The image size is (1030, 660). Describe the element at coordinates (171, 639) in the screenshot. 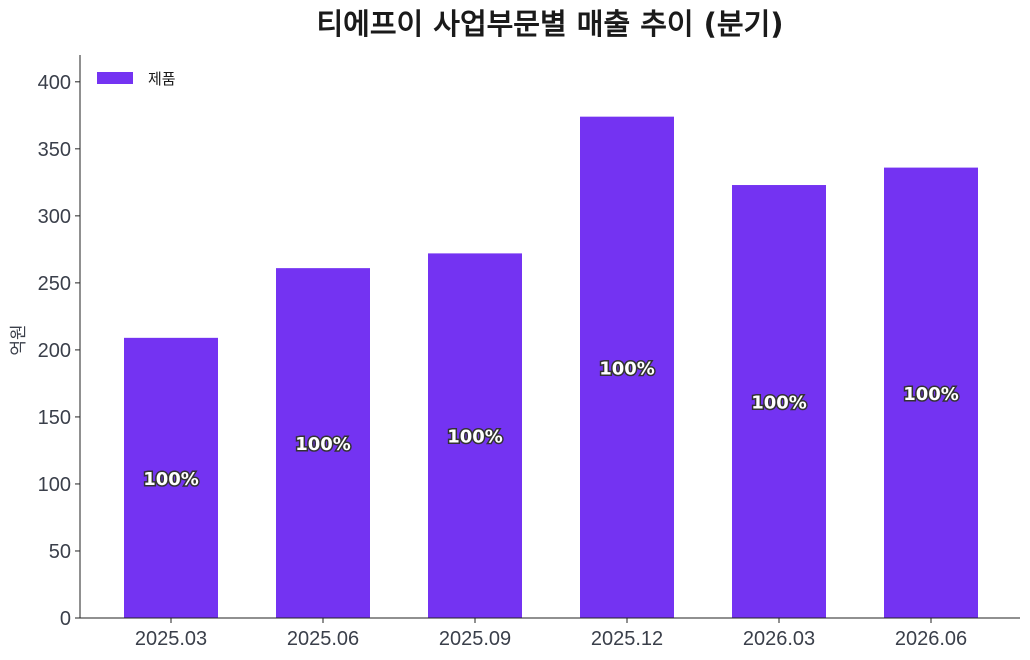

I see `x-tick-label: 2025.03` at that location.